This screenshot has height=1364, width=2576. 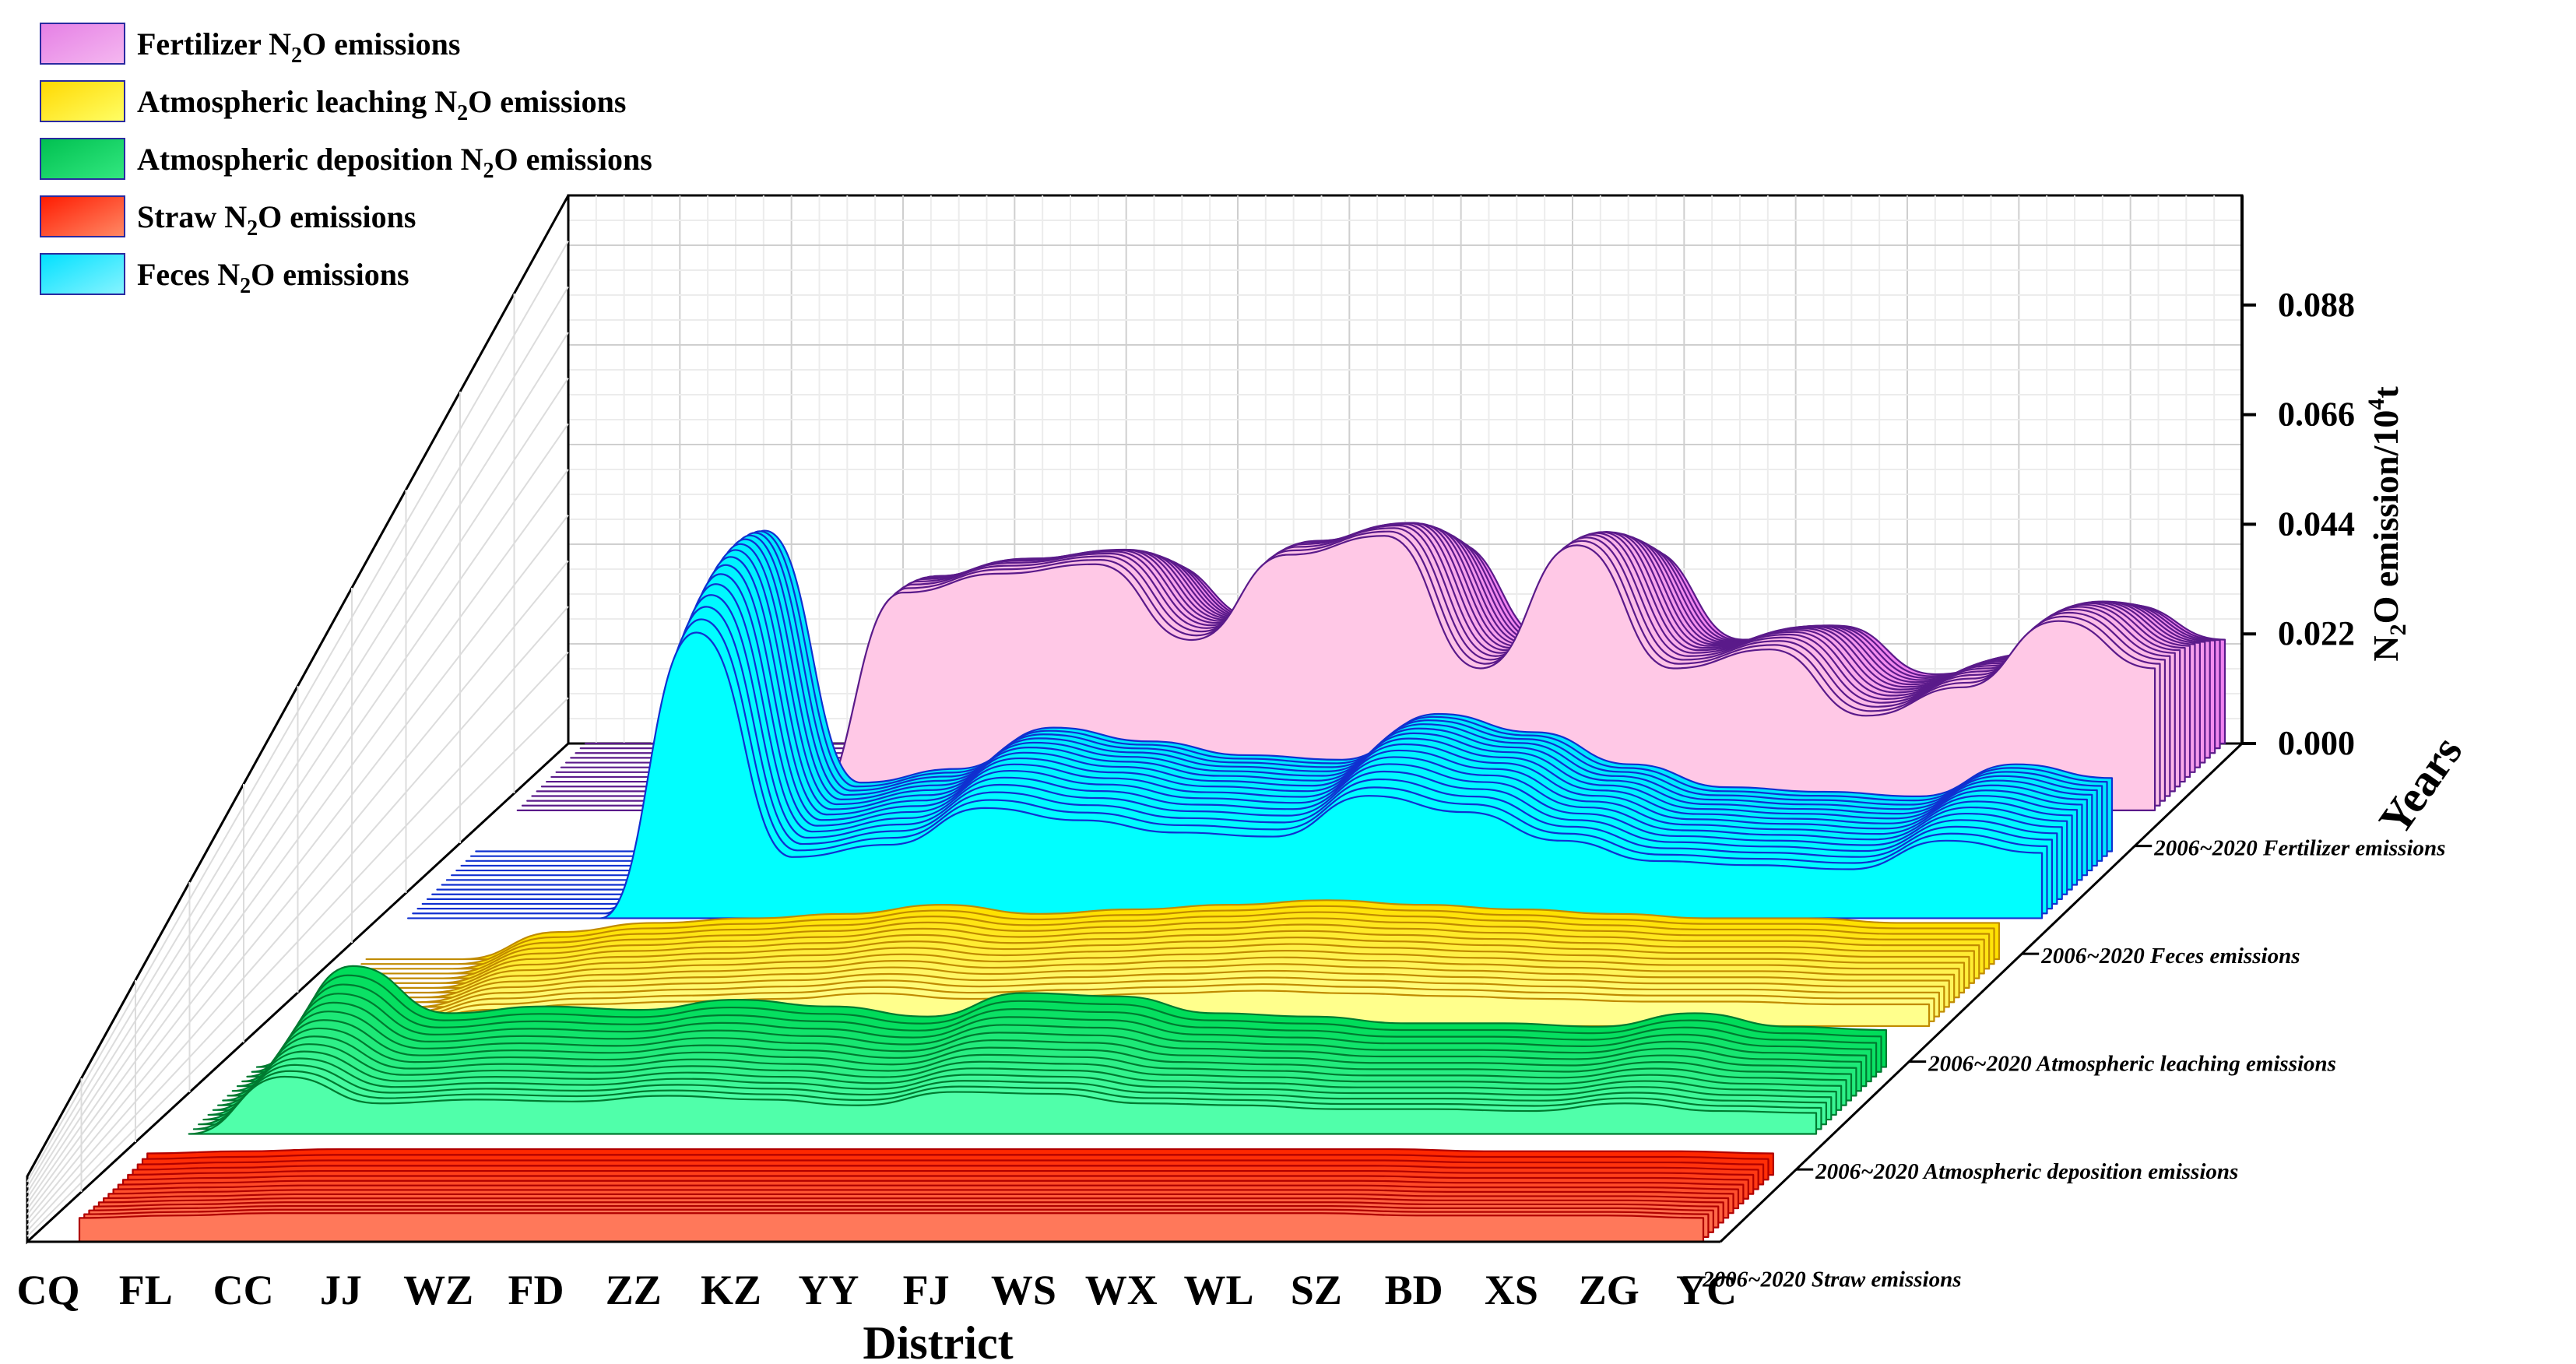 What do you see at coordinates (1831, 1279) in the screenshot?
I see `depth-tick-label: 2006~2020 Straw emissions` at bounding box center [1831, 1279].